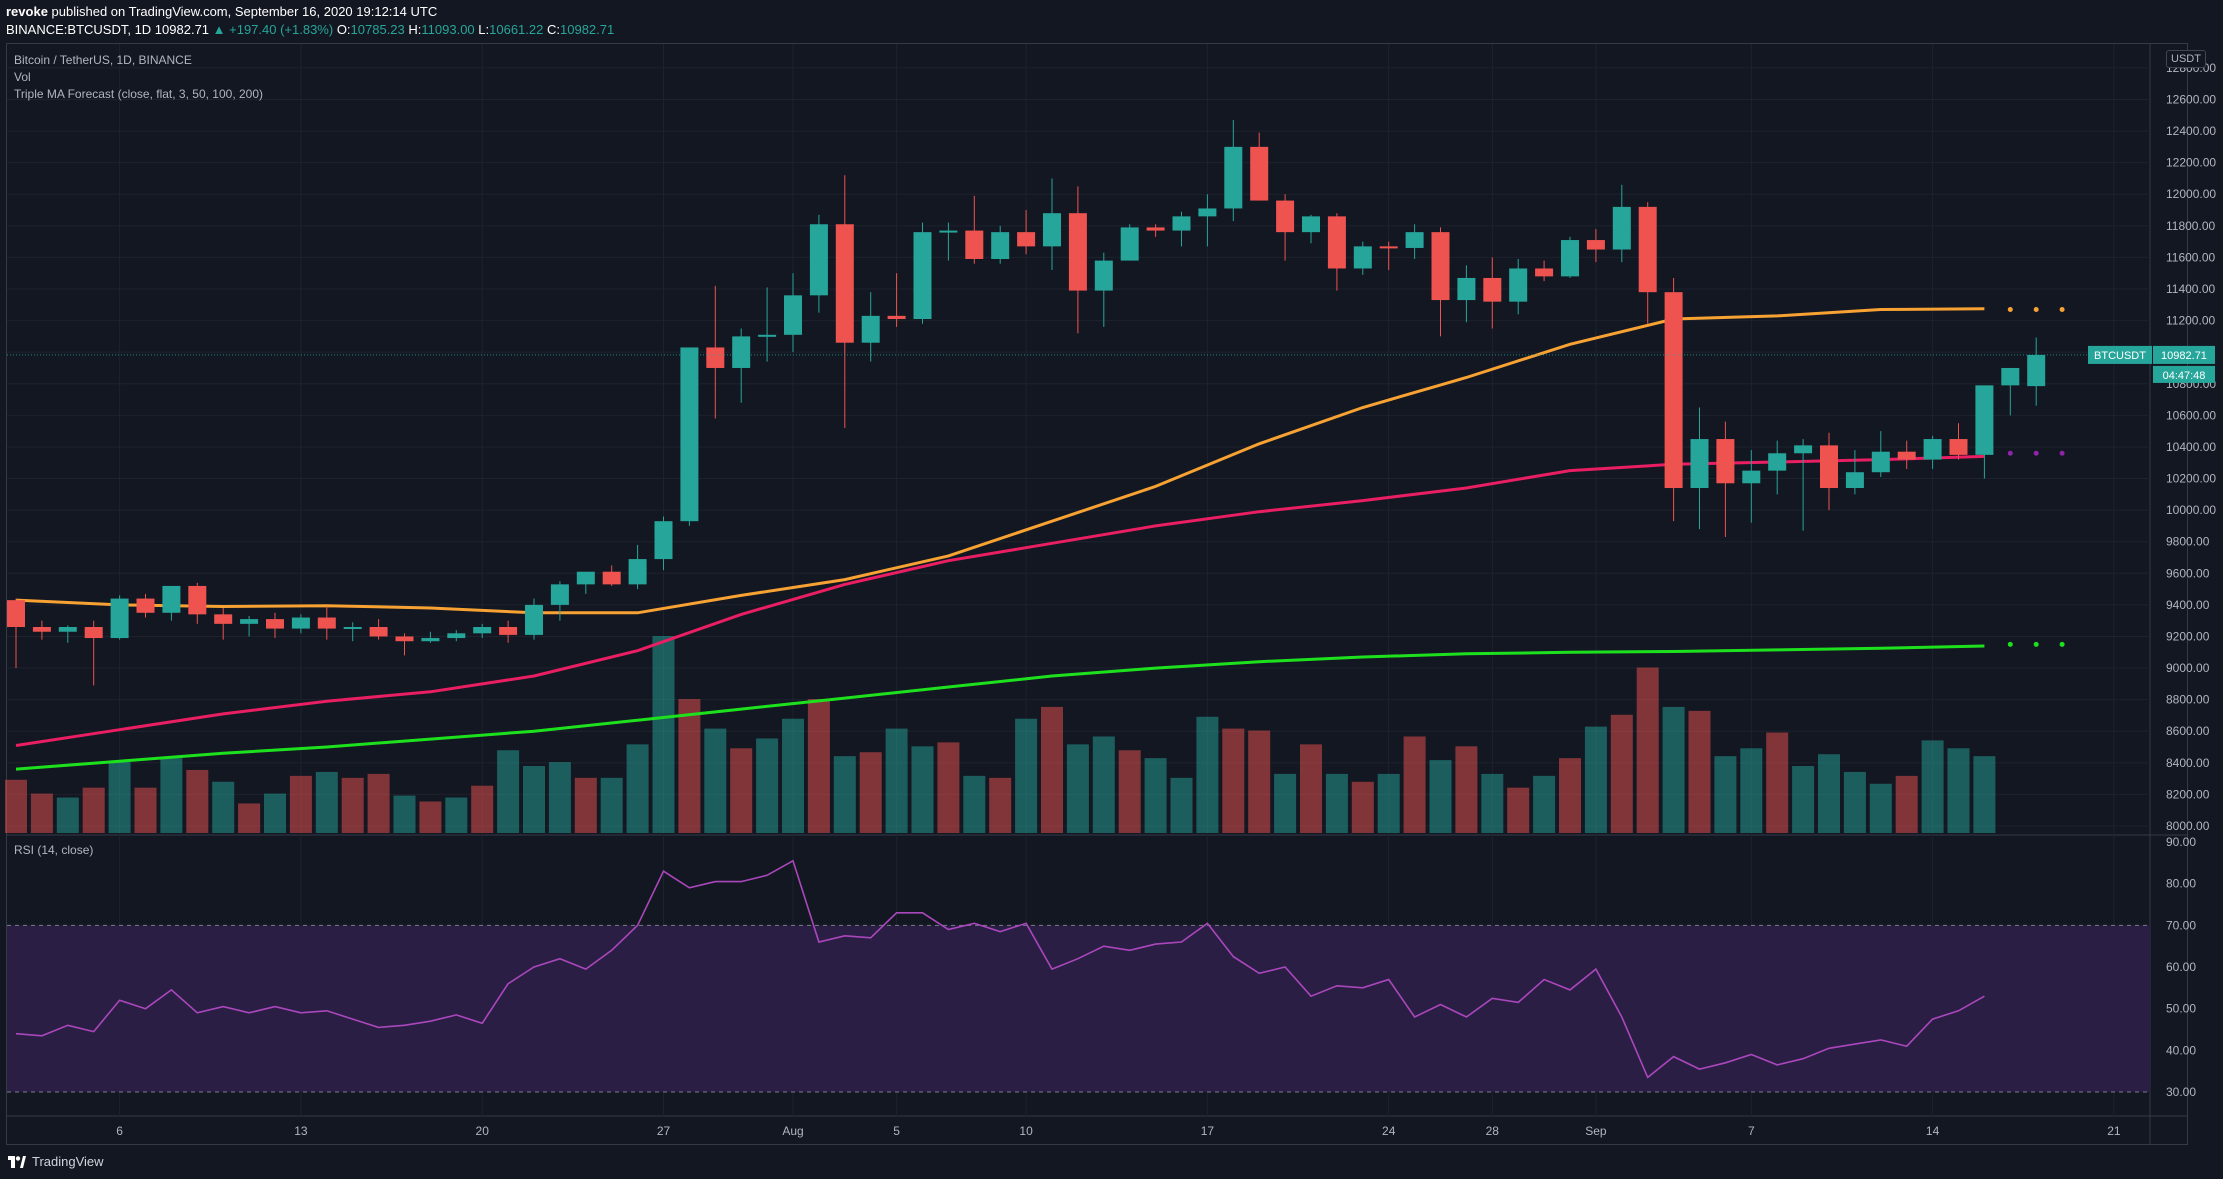 Image resolution: width=2223 pixels, height=1179 pixels. I want to click on author-name: revoke, so click(27, 11).